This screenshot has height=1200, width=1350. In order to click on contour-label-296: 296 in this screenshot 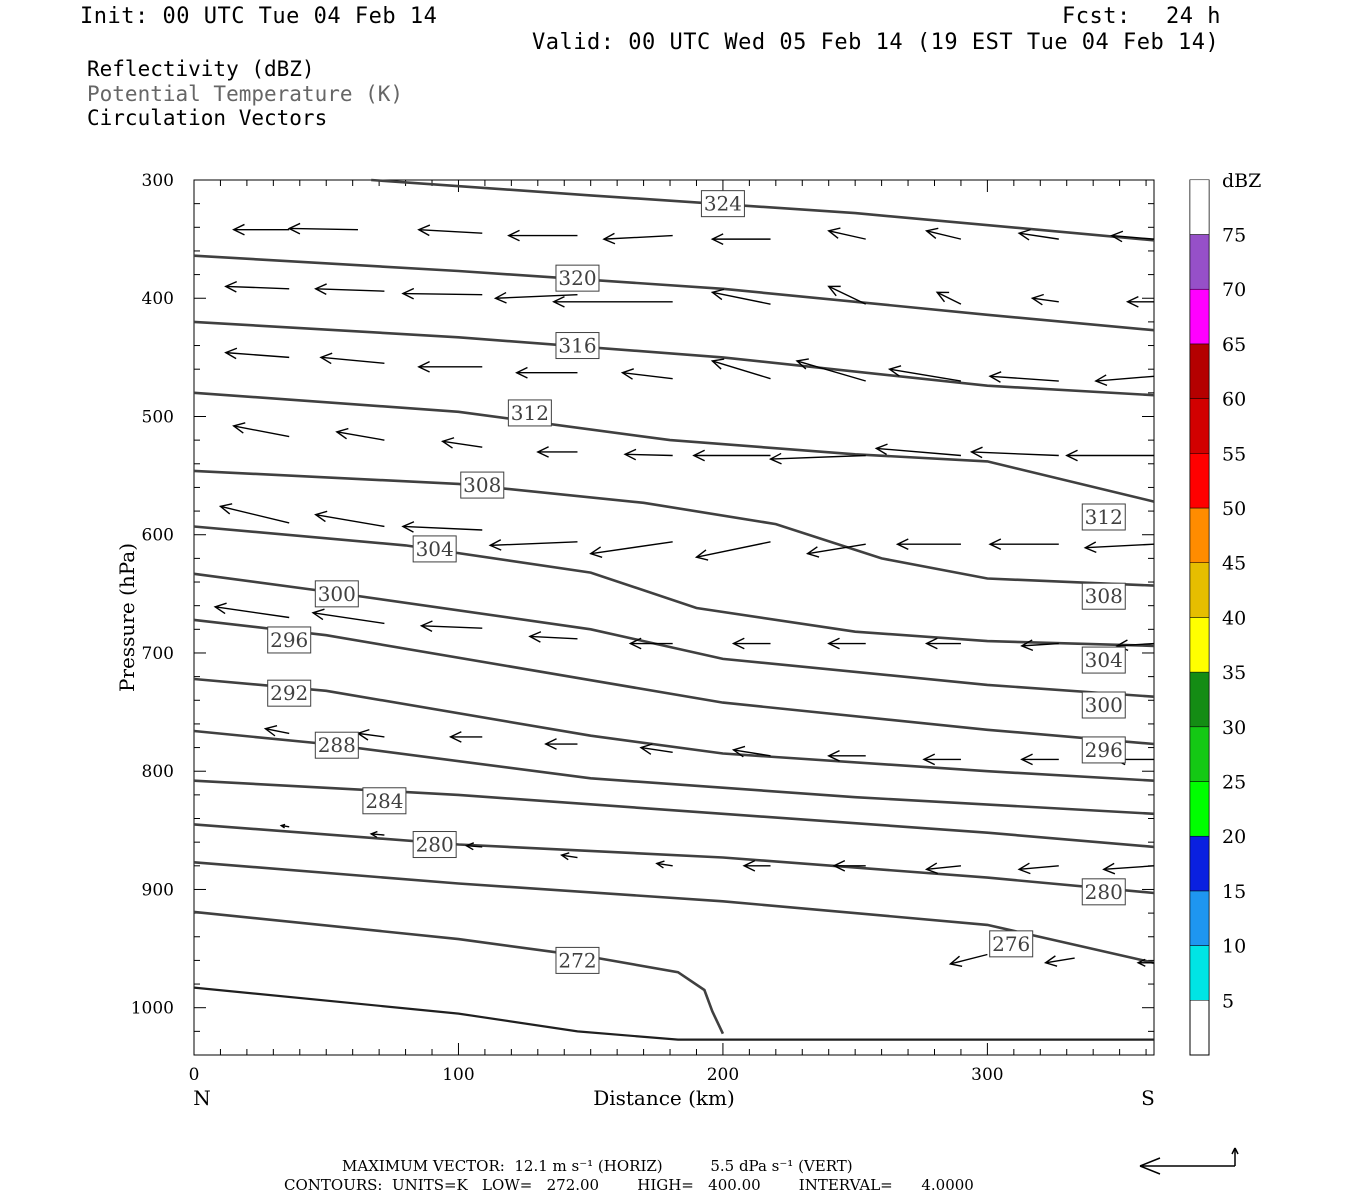, I will do `click(289, 640)`.